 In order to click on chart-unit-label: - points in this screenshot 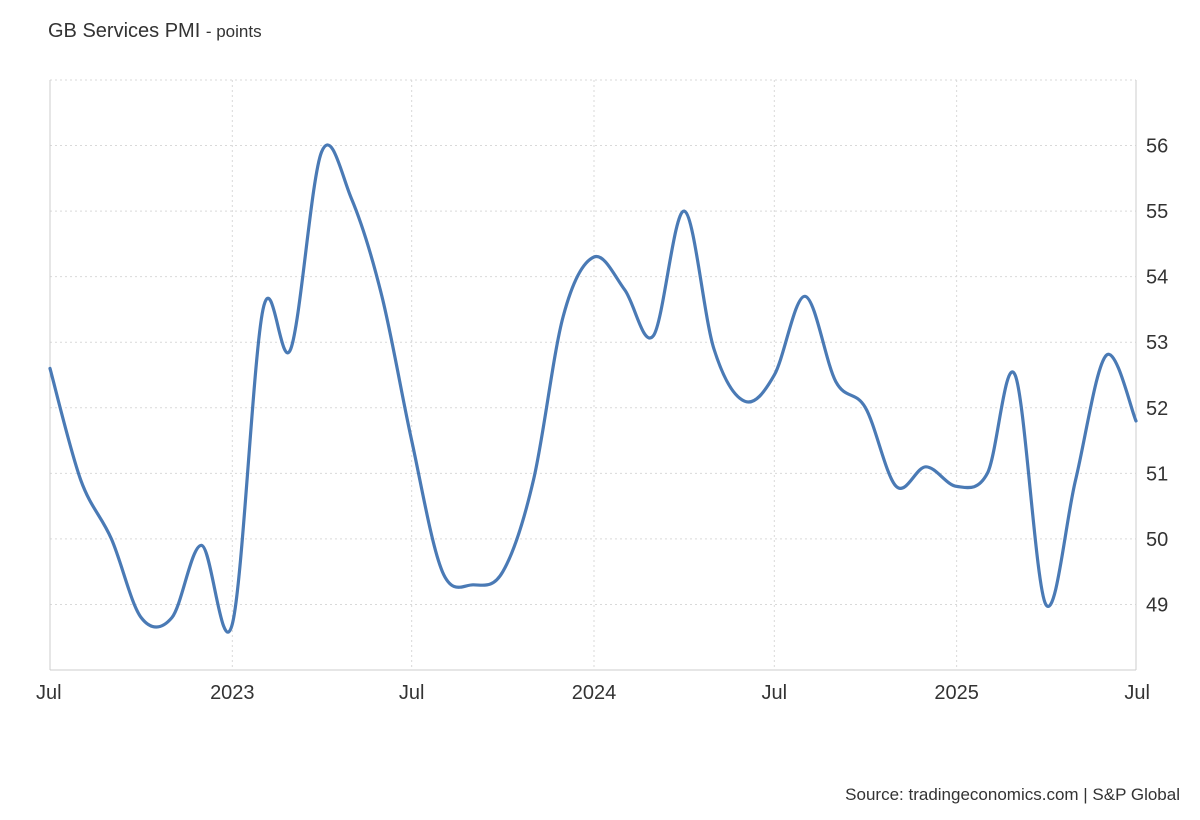, I will do `click(233, 31)`.